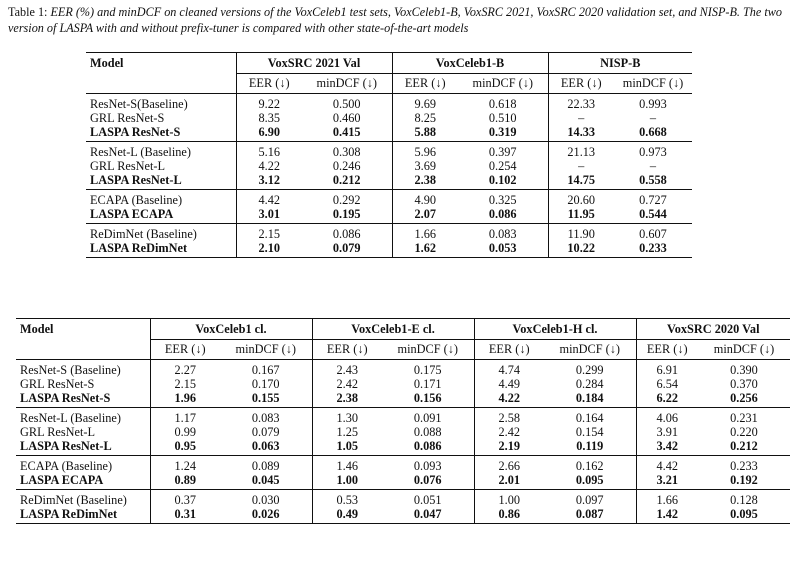 The width and height of the screenshot is (800, 575). Describe the element at coordinates (346, 166) in the screenshot. I see `mindcf-value: 0.246` at that location.